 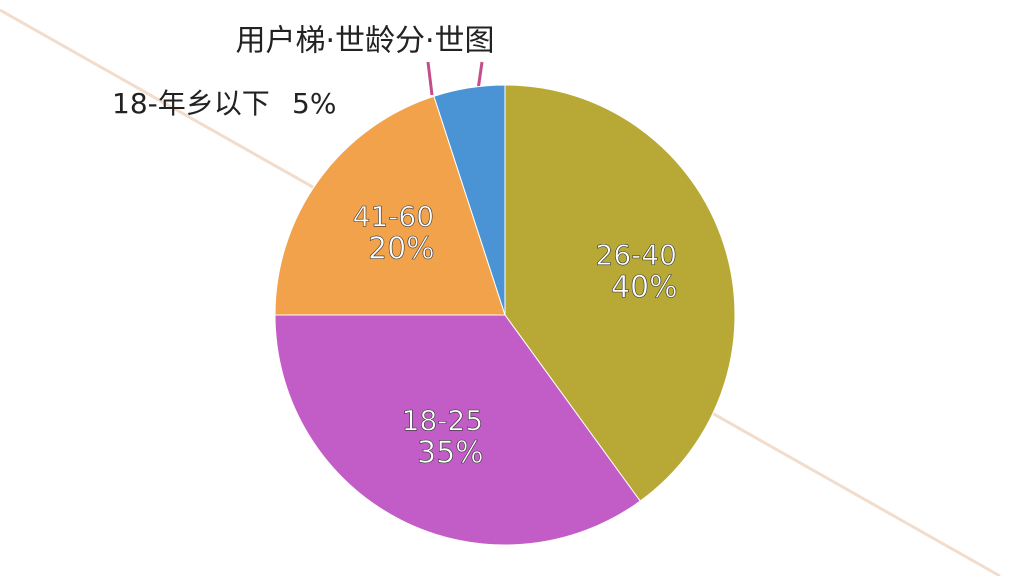 I want to click on slice-value-label: 40%, so click(x=644, y=287).